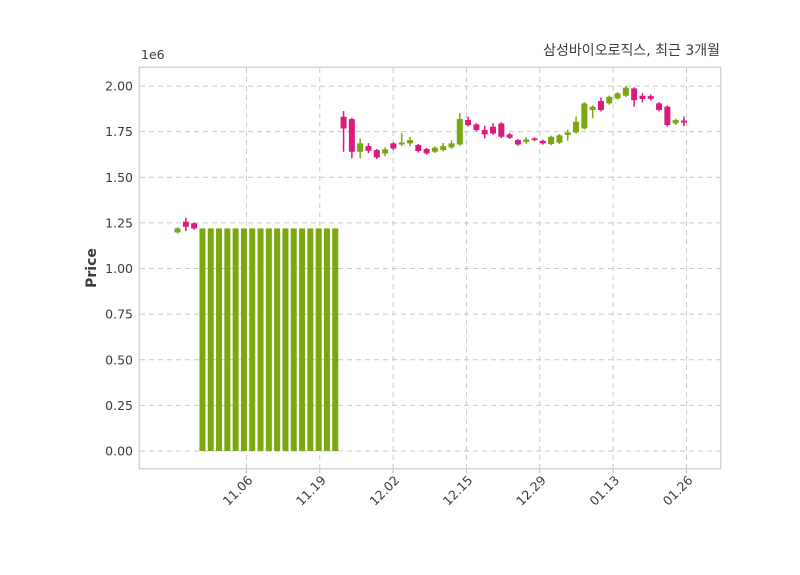 The image size is (800, 575). Describe the element at coordinates (384, 491) in the screenshot. I see `x-tick-label: 12.02` at that location.